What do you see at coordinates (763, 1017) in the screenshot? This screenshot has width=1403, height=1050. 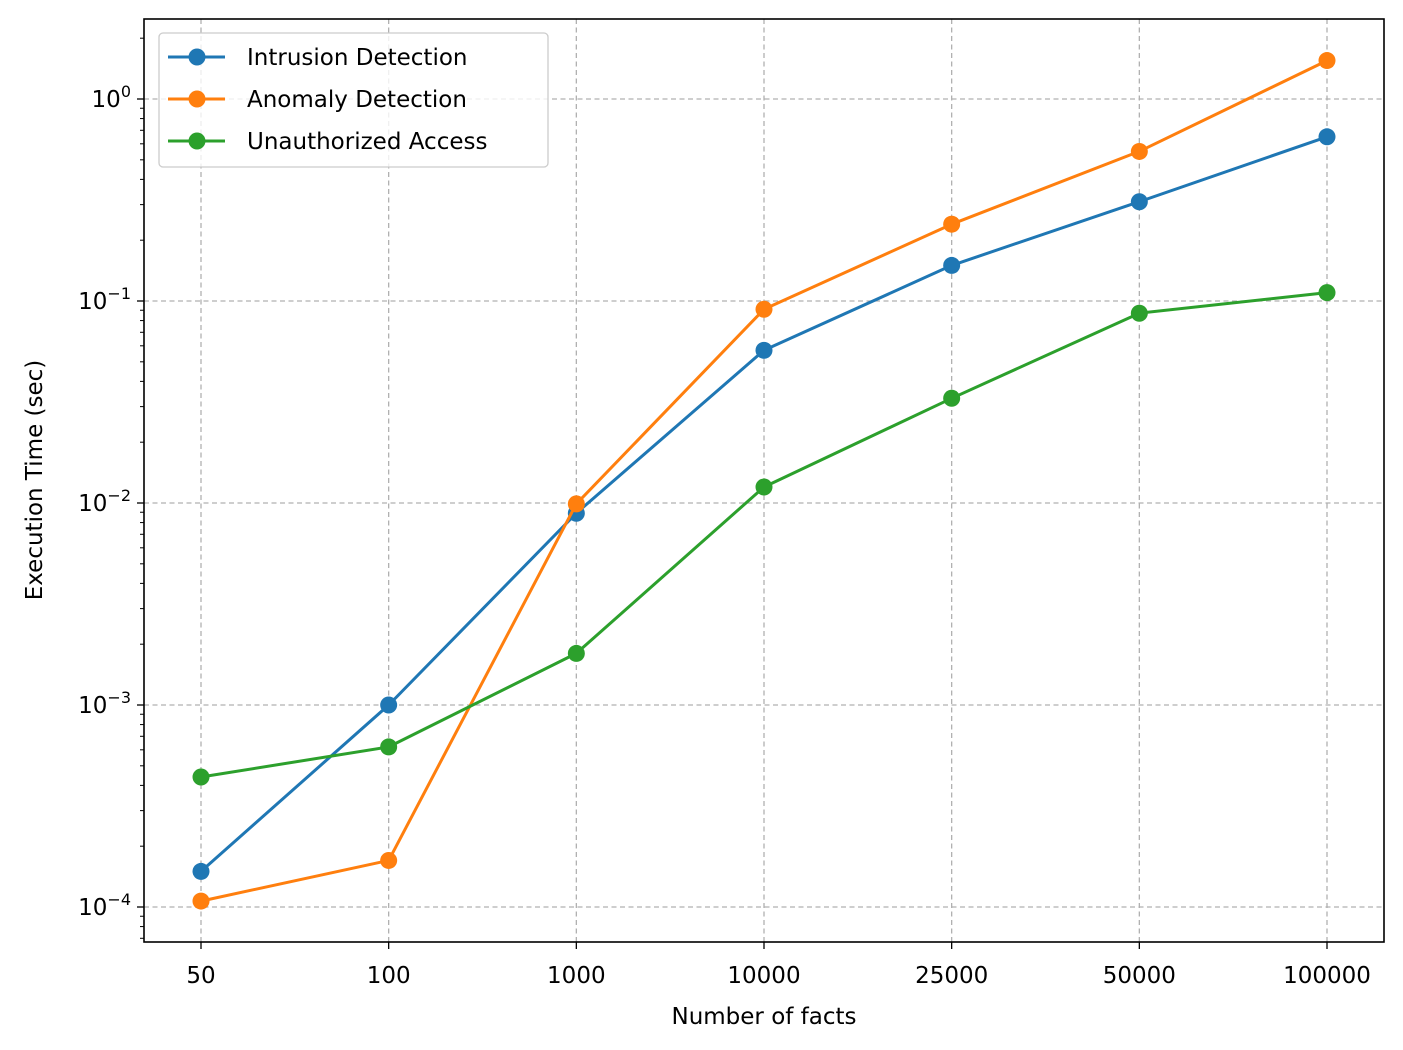 I see `x-axis-label: Number of facts` at bounding box center [763, 1017].